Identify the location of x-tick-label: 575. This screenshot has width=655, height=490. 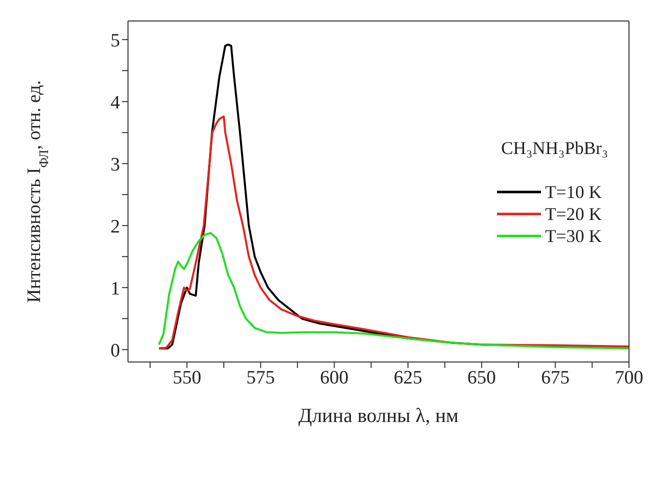
(260, 377).